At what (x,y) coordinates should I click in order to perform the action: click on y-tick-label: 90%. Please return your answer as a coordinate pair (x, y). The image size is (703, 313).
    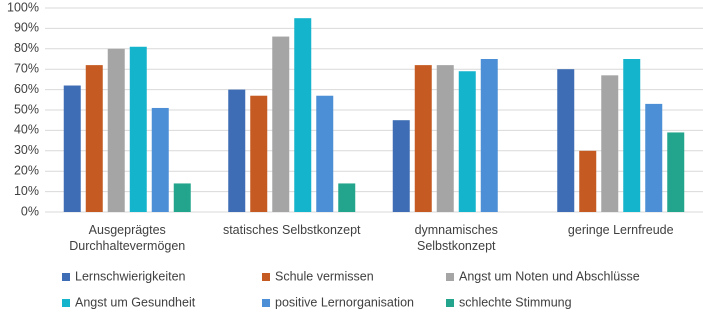
    Looking at the image, I should click on (26, 28).